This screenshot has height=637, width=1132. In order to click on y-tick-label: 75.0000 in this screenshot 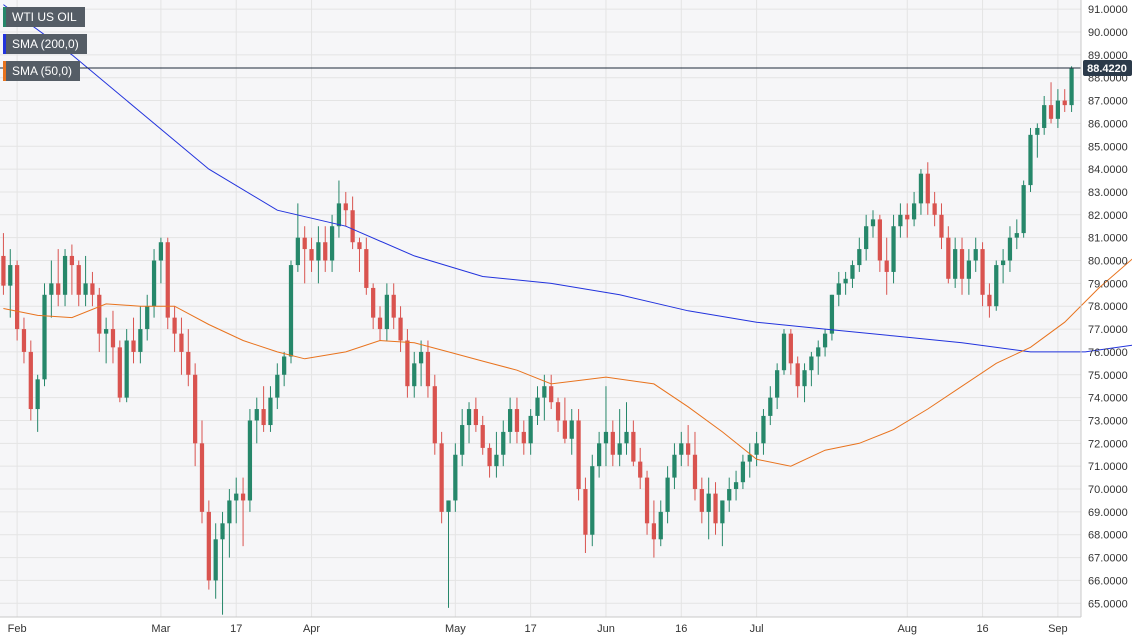, I will do `click(1108, 376)`.